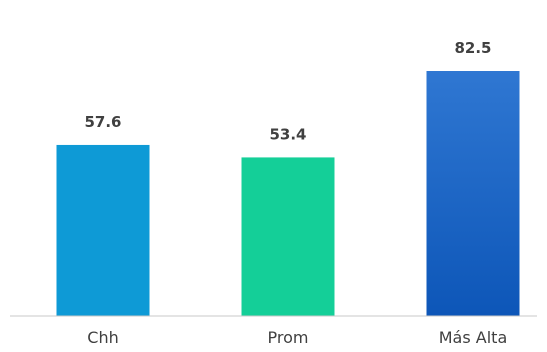 This screenshot has height=352, width=547. What do you see at coordinates (102, 122) in the screenshot?
I see `value-label: 57.6` at bounding box center [102, 122].